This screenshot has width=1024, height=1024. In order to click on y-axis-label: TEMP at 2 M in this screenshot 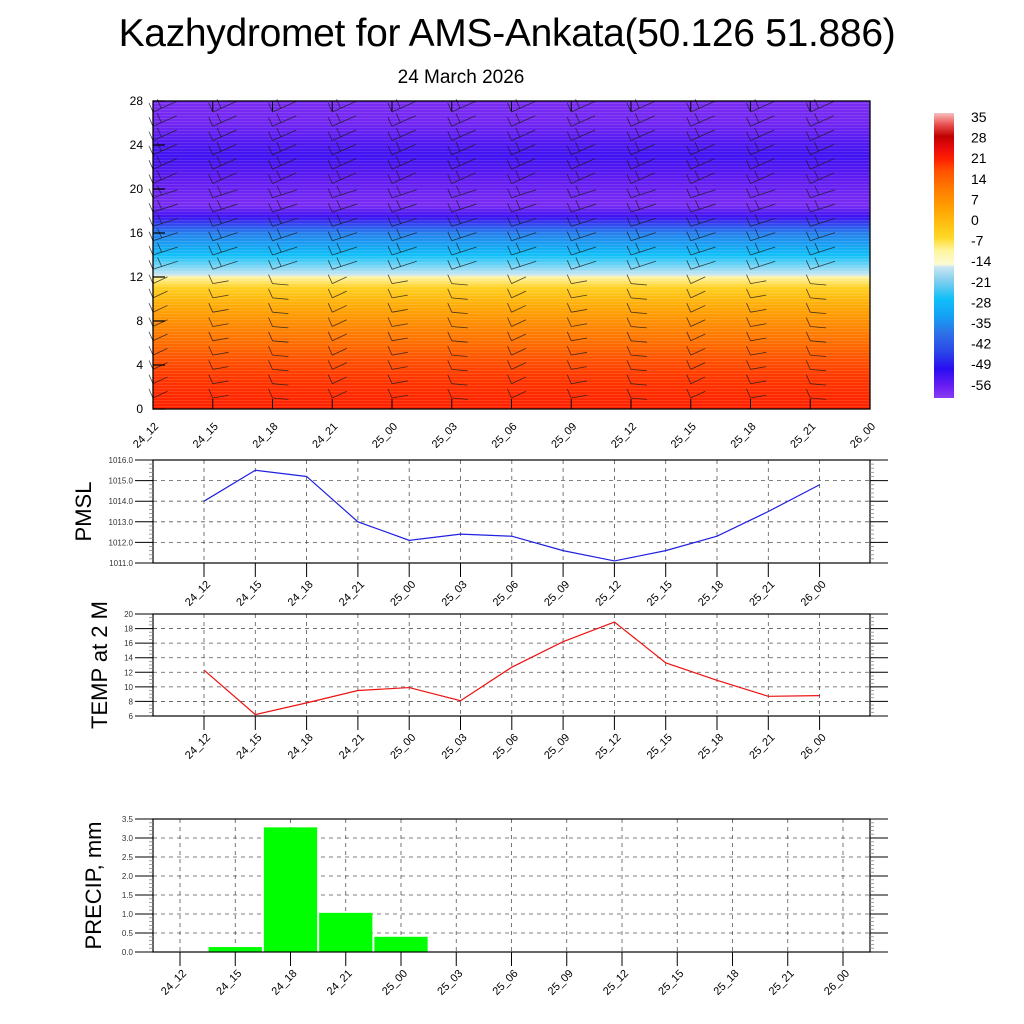, I will do `click(99, 665)`.